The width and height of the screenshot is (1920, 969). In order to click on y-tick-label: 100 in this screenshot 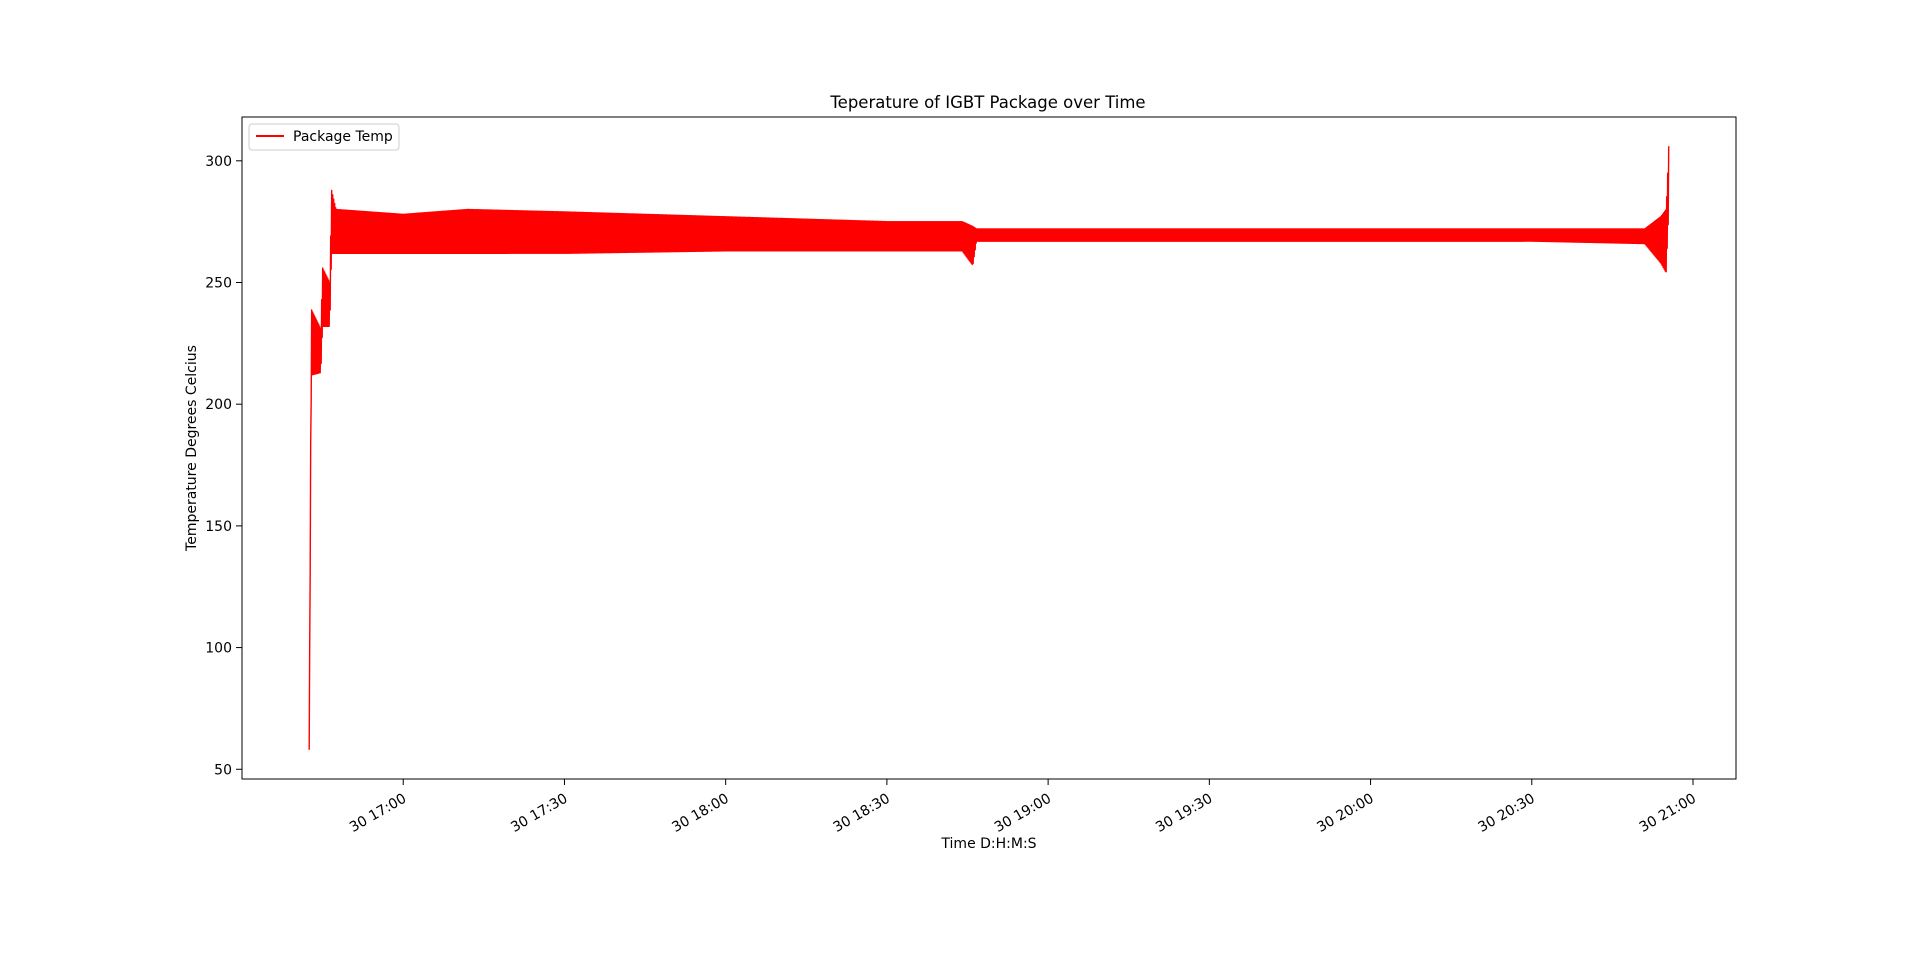, I will do `click(218, 649)`.